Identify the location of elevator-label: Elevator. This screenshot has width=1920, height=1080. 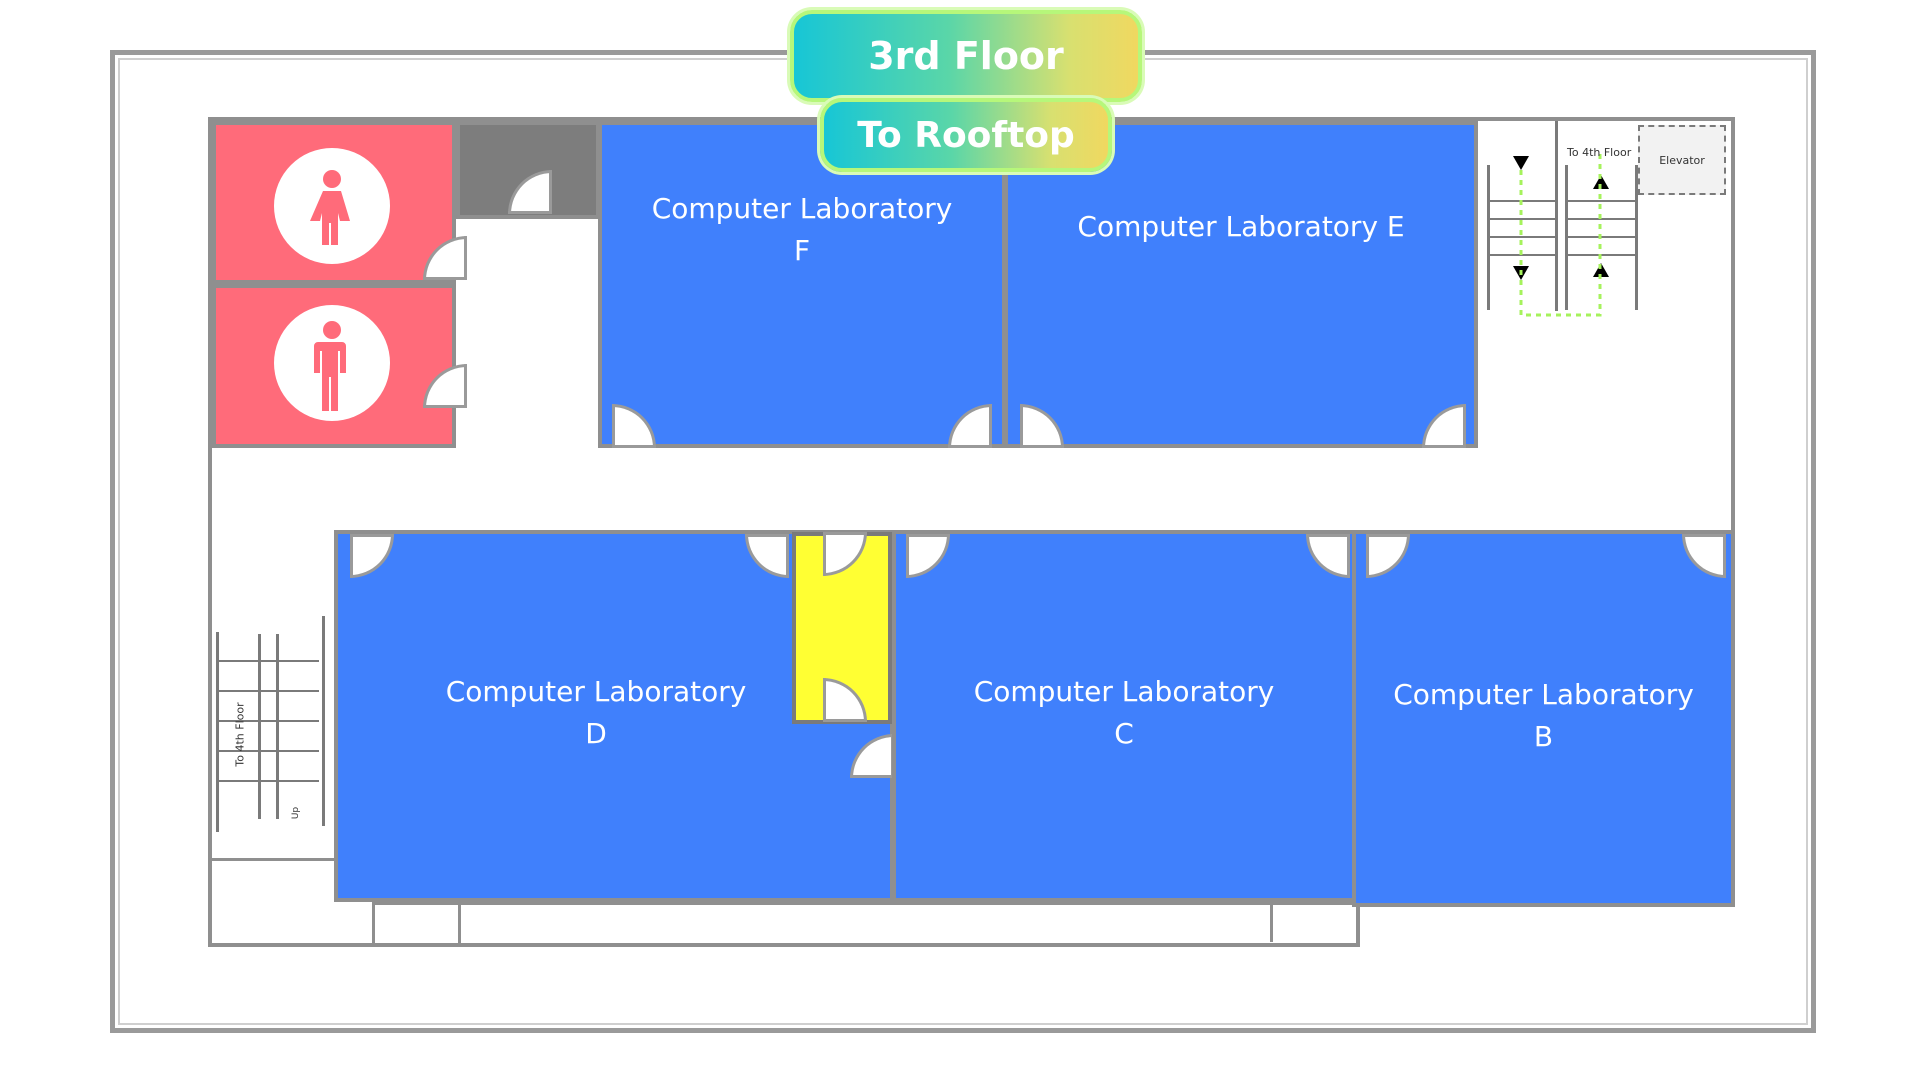
(1682, 160).